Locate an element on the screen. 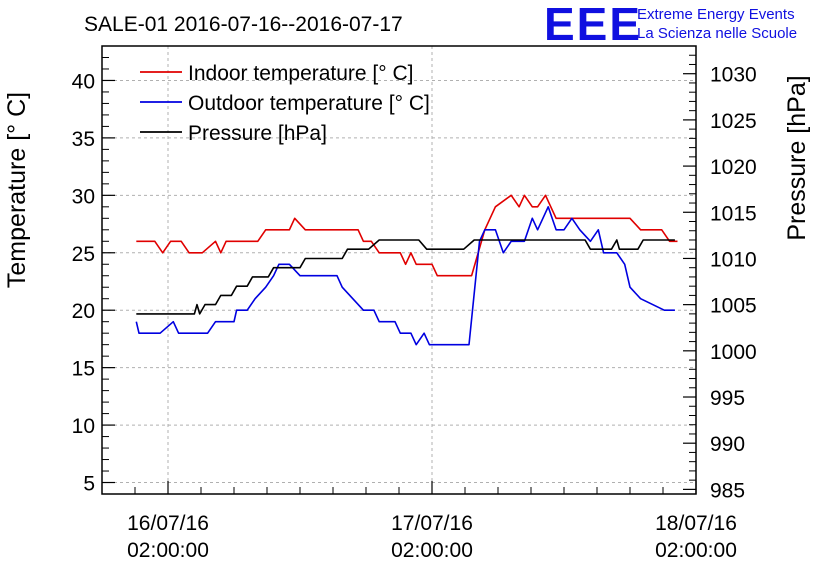  y-tick-label: 5 is located at coordinates (89, 484).